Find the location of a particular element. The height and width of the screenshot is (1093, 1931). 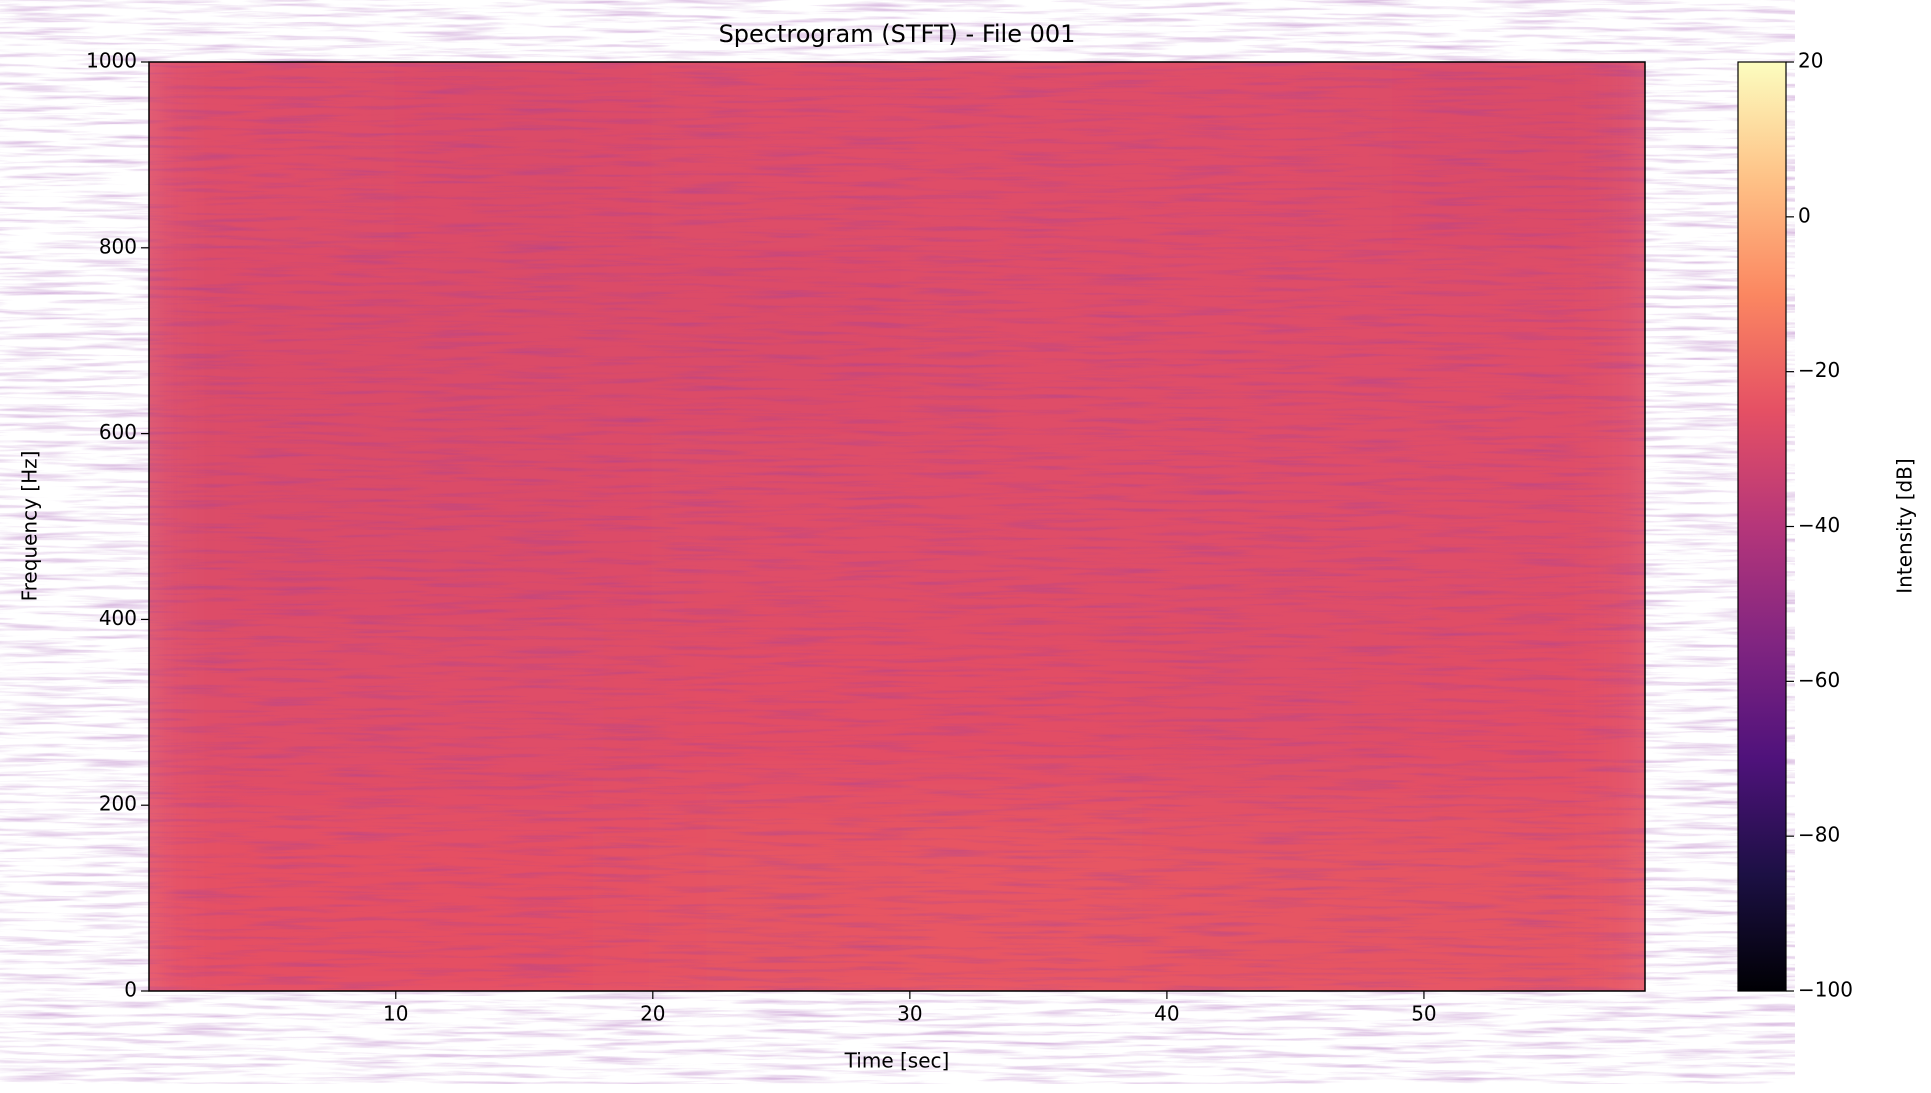

colorbar is located at coordinates (1762, 526).